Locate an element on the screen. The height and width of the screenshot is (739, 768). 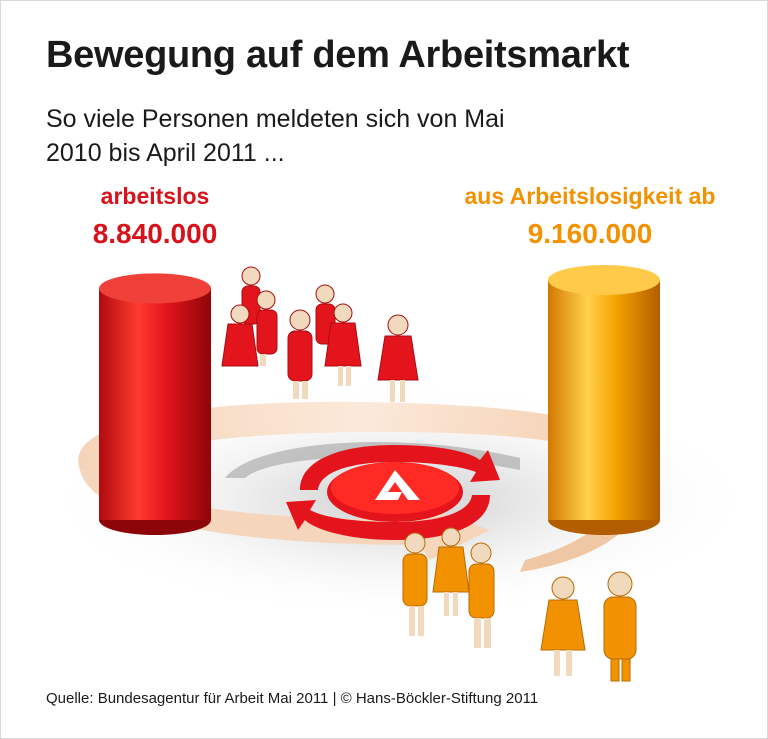
value-label-arbeitslos: 8.840.000 is located at coordinates (155, 233).